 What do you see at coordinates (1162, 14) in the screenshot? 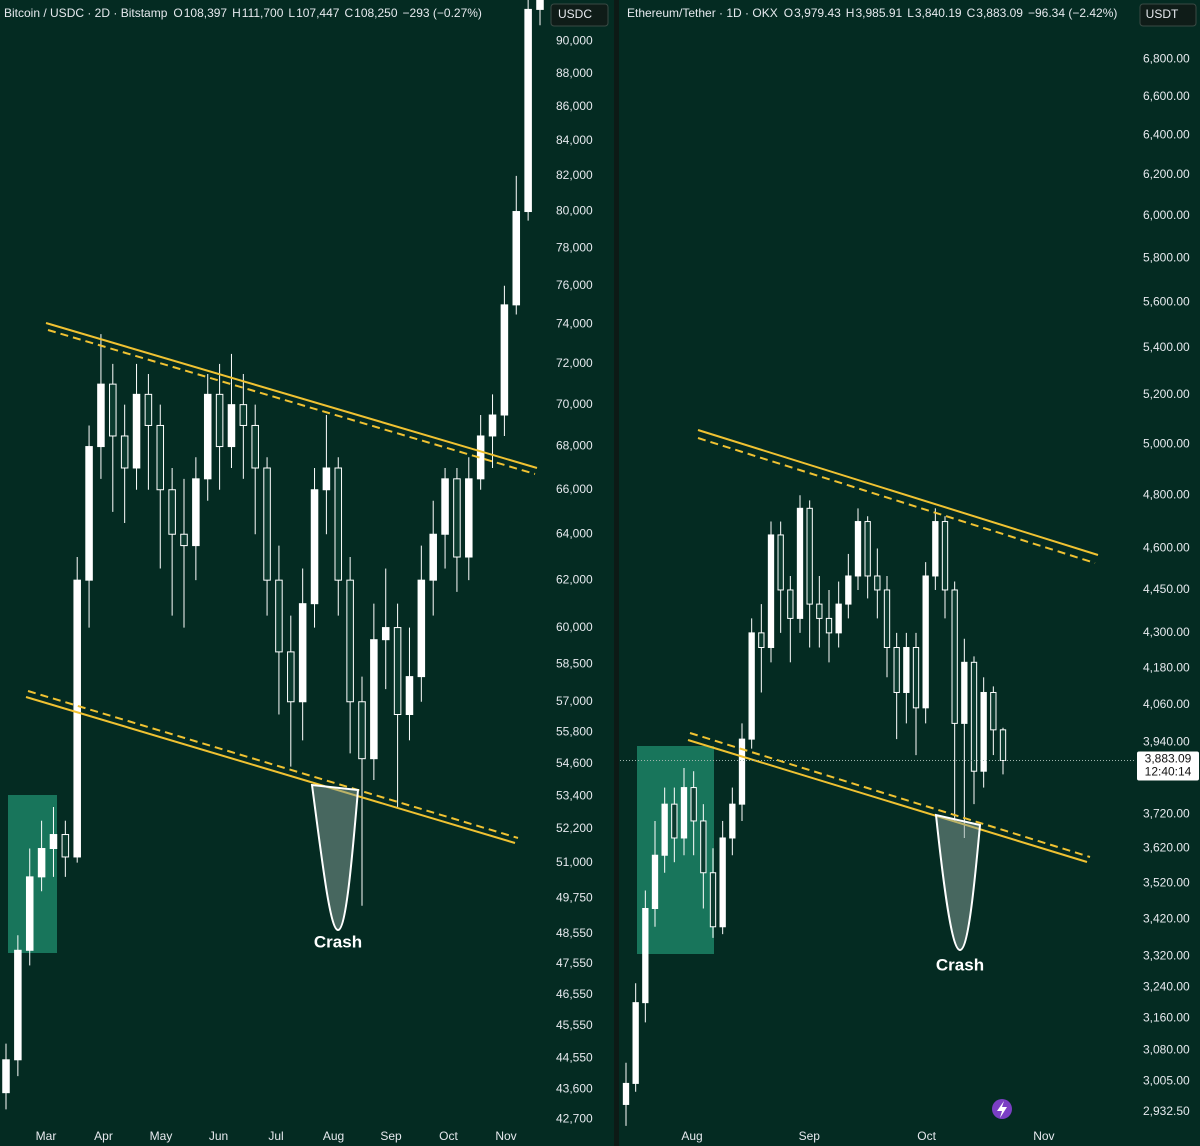
I see `currency-label: USDT` at bounding box center [1162, 14].